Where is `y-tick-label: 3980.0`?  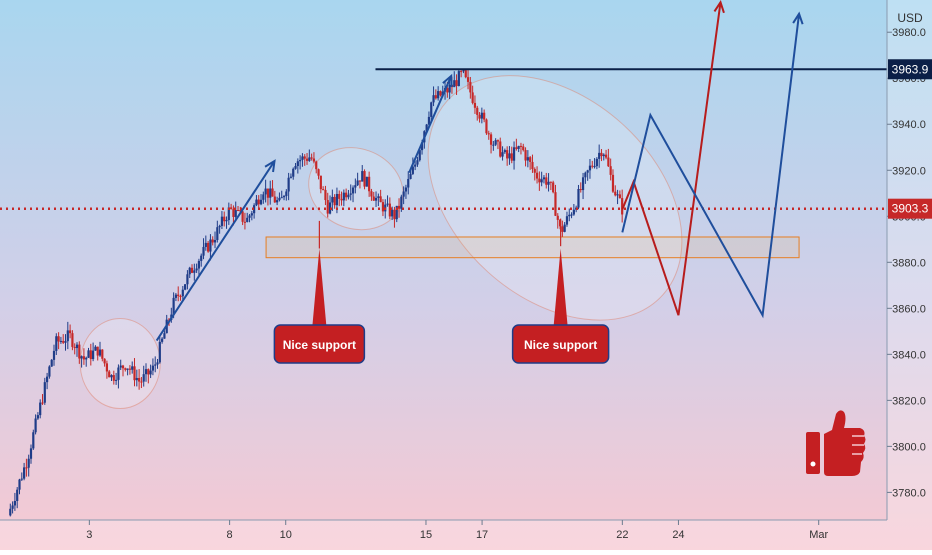
y-tick-label: 3980.0 is located at coordinates (909, 33).